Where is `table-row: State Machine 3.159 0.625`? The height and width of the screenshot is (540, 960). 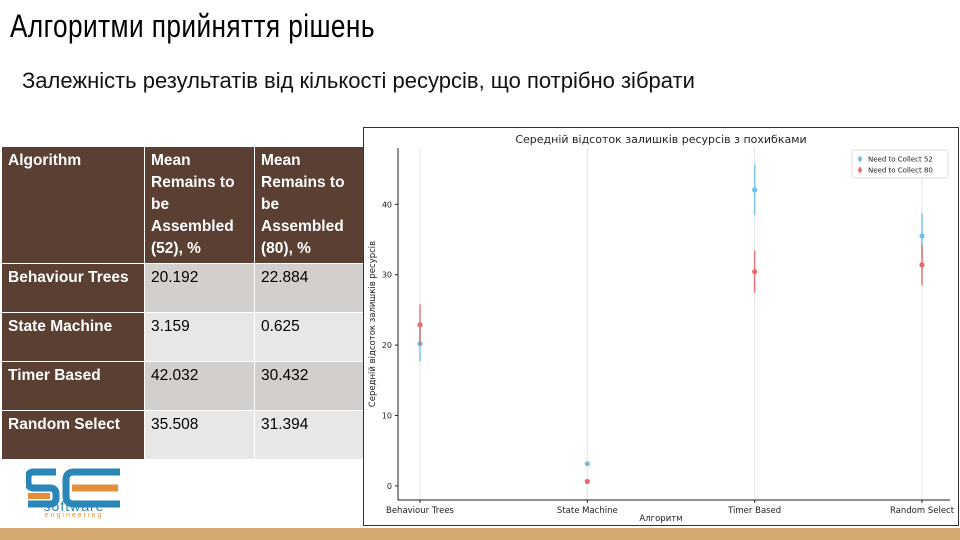 table-row: State Machine 3.159 0.625 is located at coordinates (182, 337).